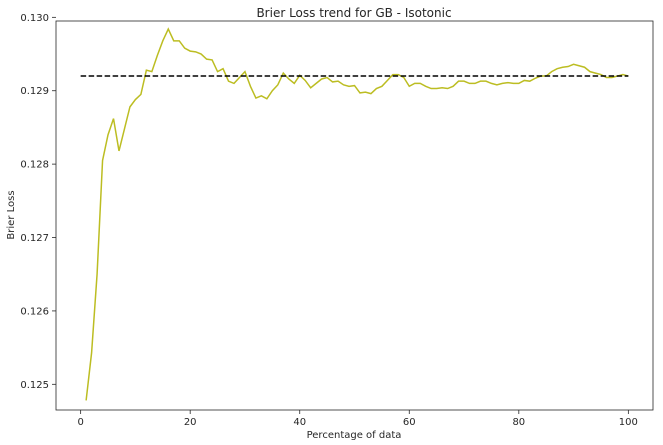 The width and height of the screenshot is (663, 445). I want to click on x-axis: 0 20 40 60 80 100, so click(357, 419).